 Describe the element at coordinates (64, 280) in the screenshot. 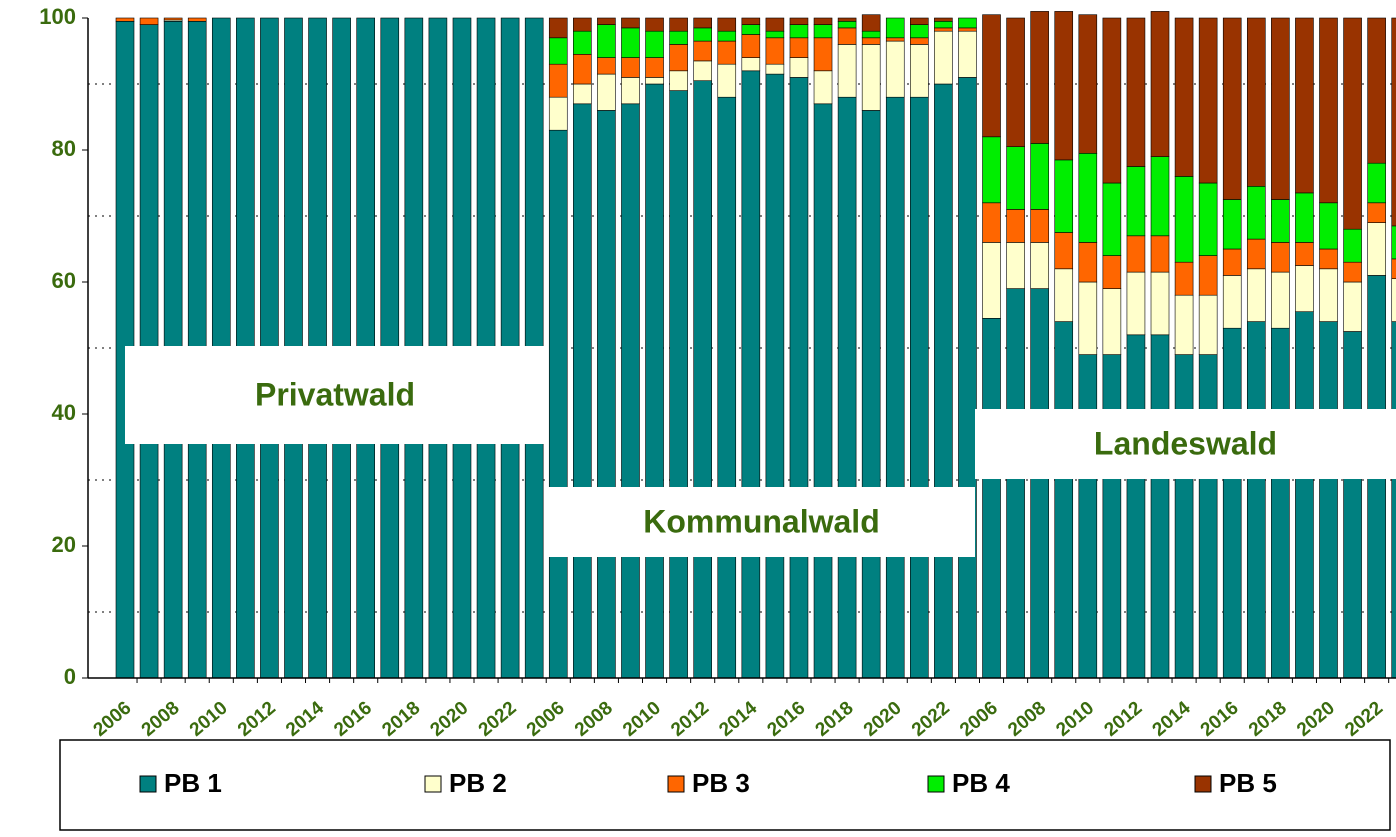

I see `y-tick-label: 60` at that location.